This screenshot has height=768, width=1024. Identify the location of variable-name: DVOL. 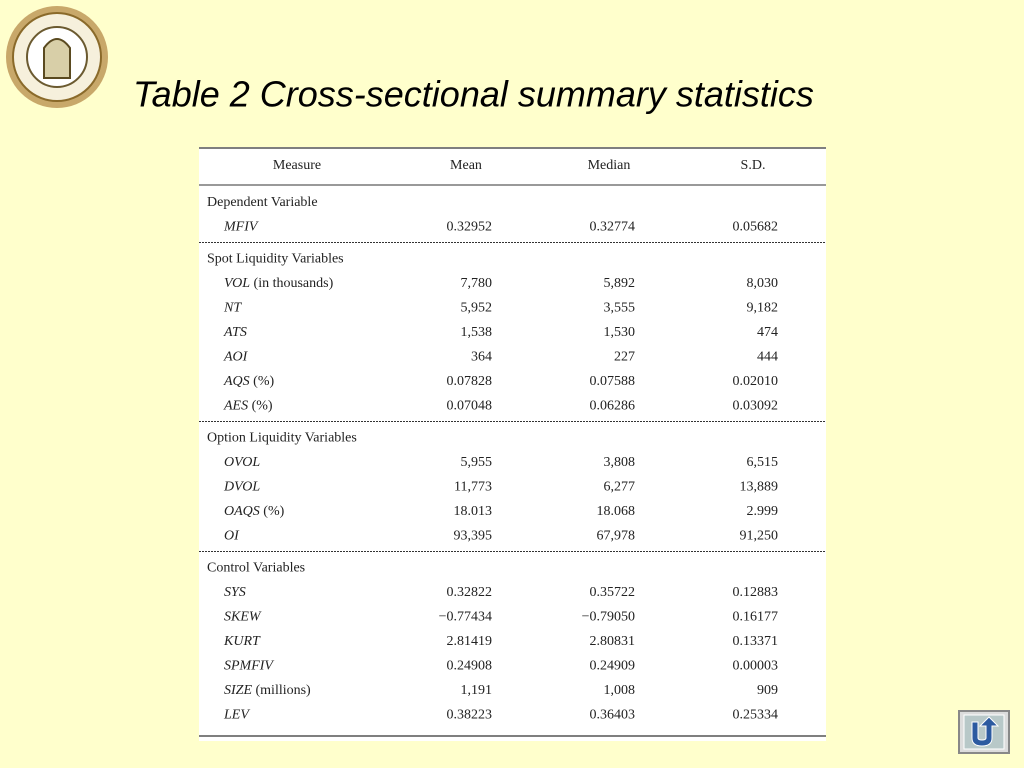
(241, 487).